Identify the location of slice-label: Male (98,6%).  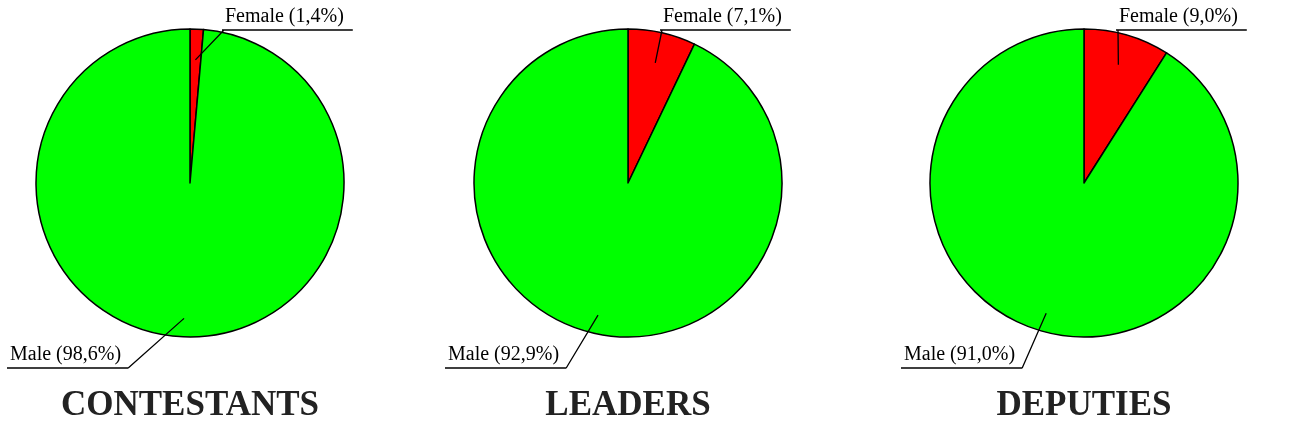
(66, 353).